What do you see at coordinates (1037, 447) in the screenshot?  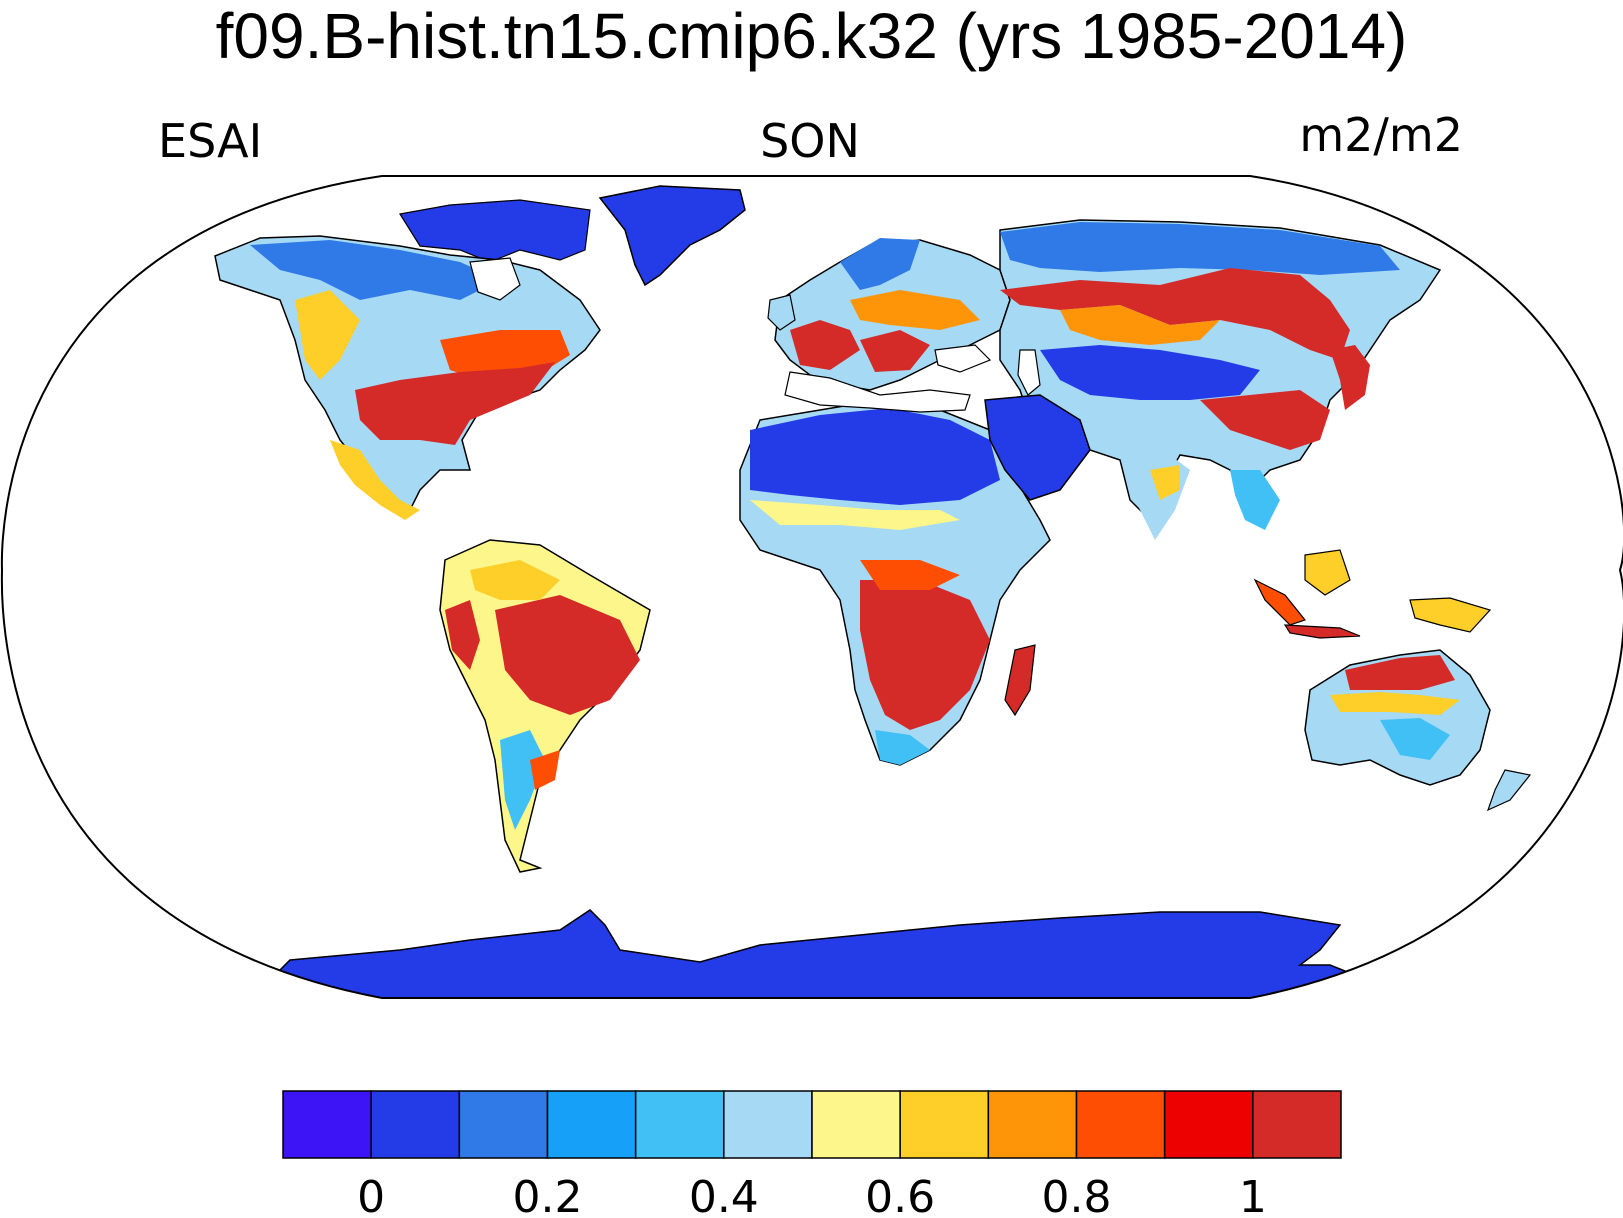 I see `arabia` at bounding box center [1037, 447].